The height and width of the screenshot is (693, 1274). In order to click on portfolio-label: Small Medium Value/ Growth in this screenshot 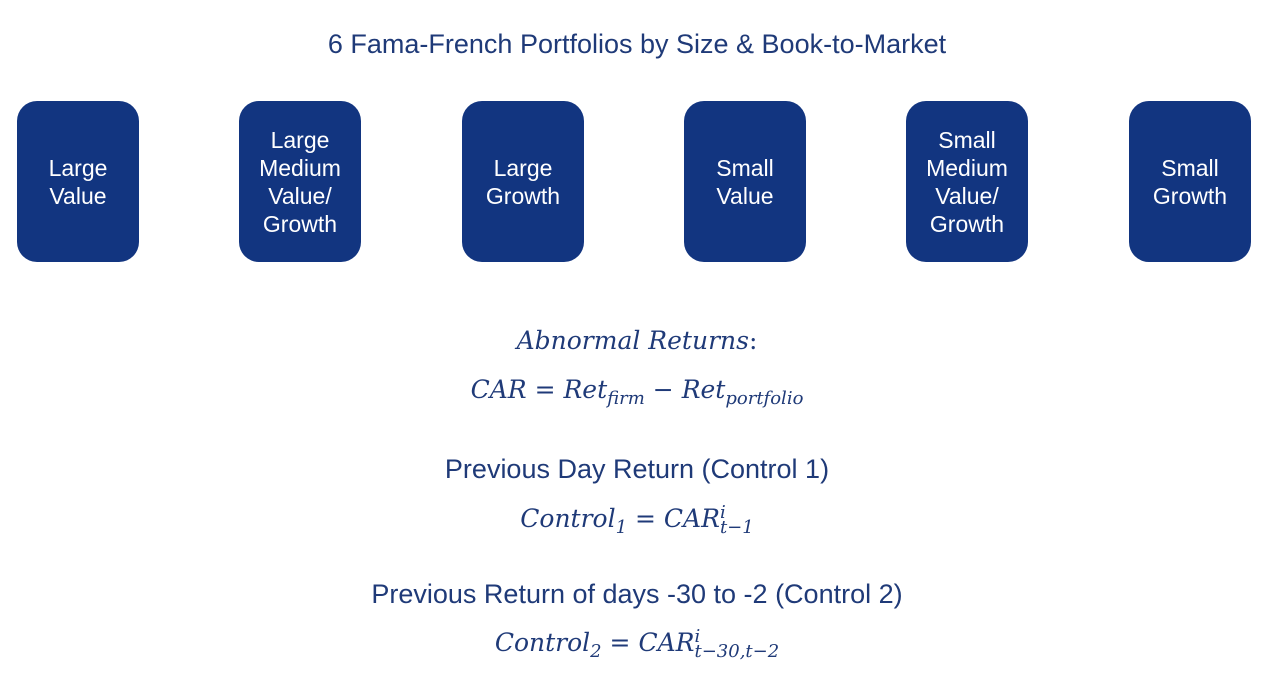, I will do `click(967, 181)`.